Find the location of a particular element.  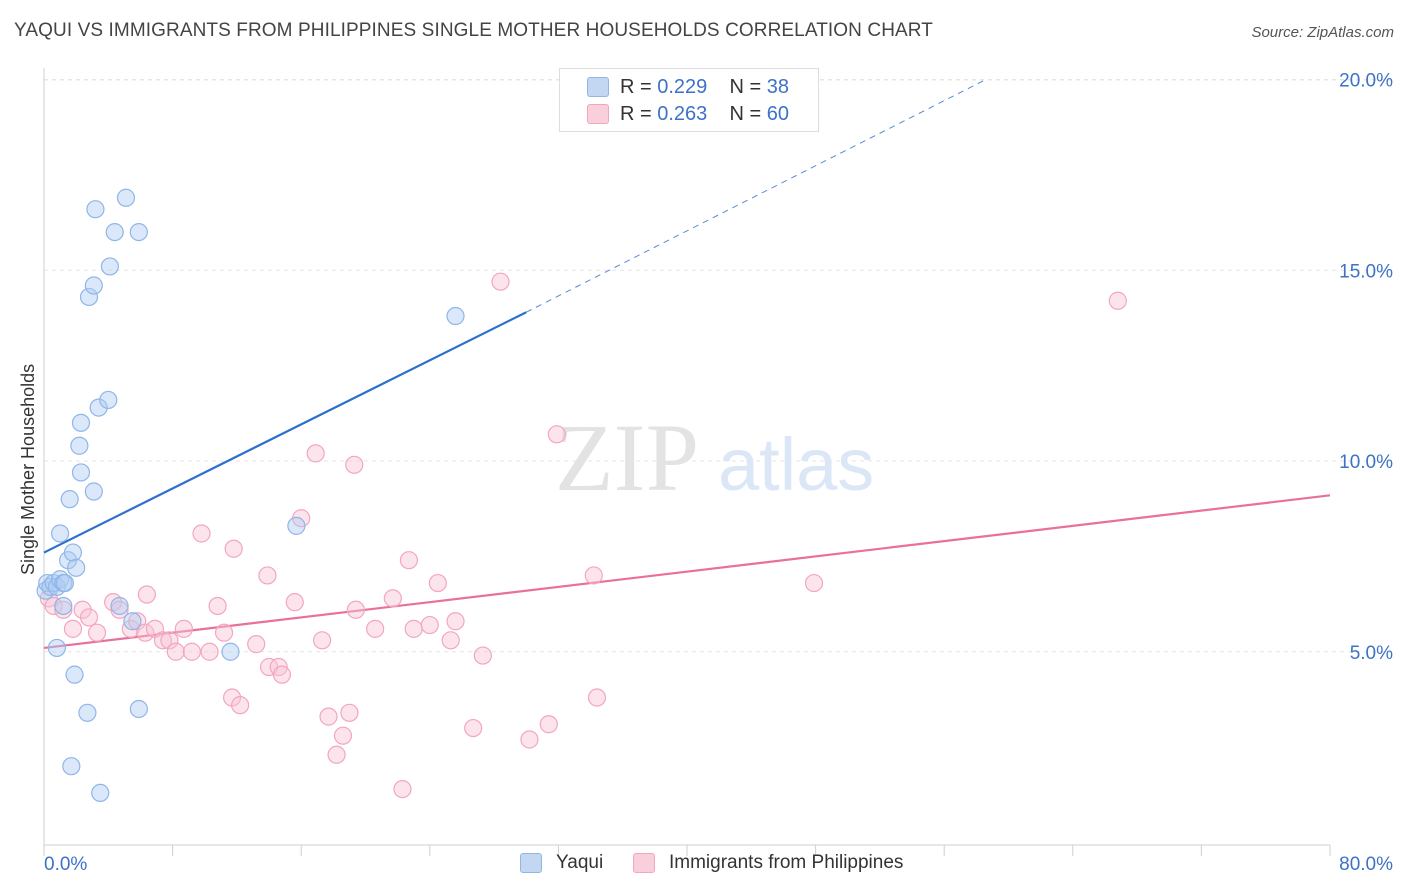

yaqui-trend-extension is located at coordinates (756, 196).